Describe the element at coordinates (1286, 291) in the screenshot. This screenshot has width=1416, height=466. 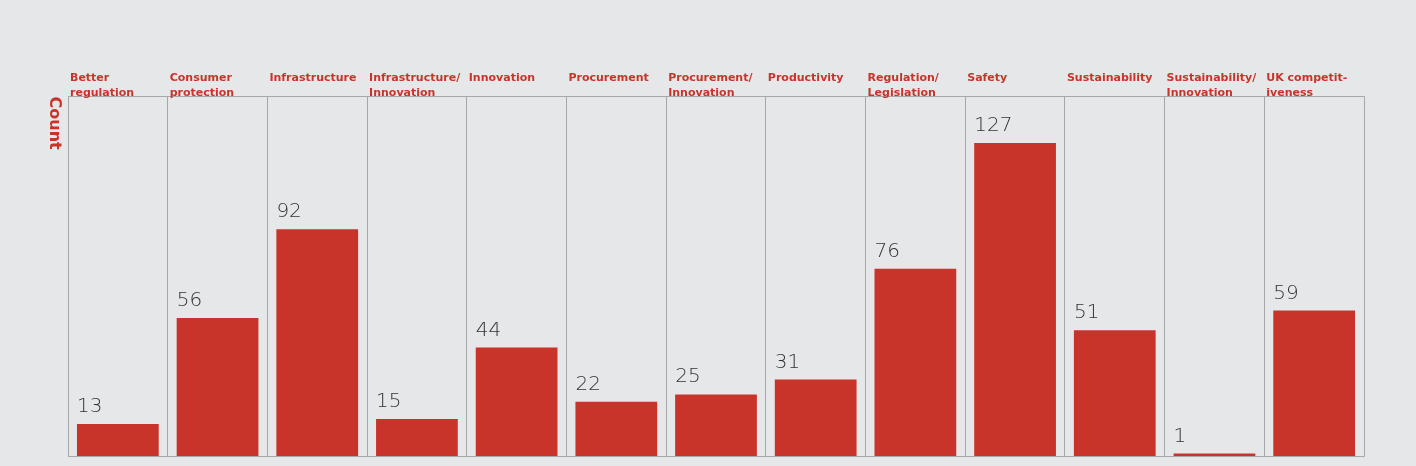
I see `data-label: 59` at that location.